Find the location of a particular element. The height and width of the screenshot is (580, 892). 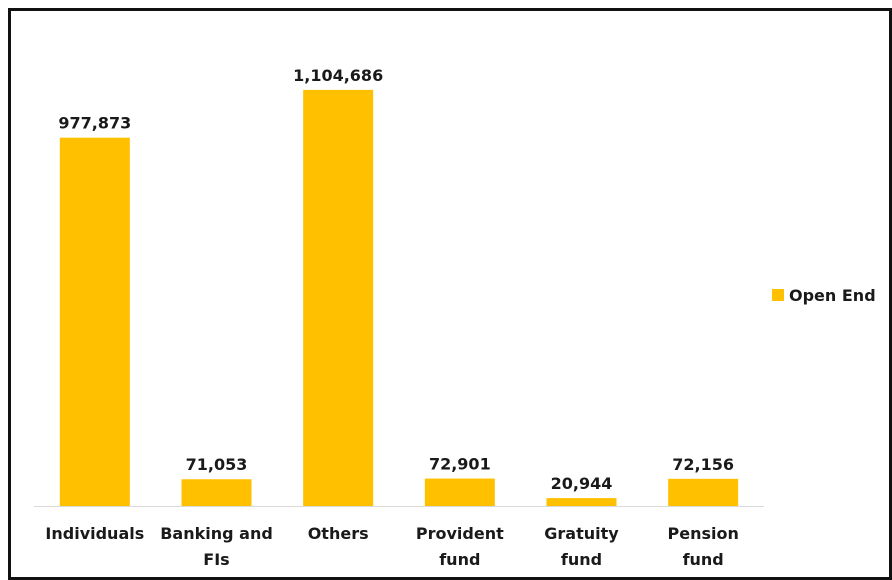

category-label-4: Gratuity fund is located at coordinates (581, 546).